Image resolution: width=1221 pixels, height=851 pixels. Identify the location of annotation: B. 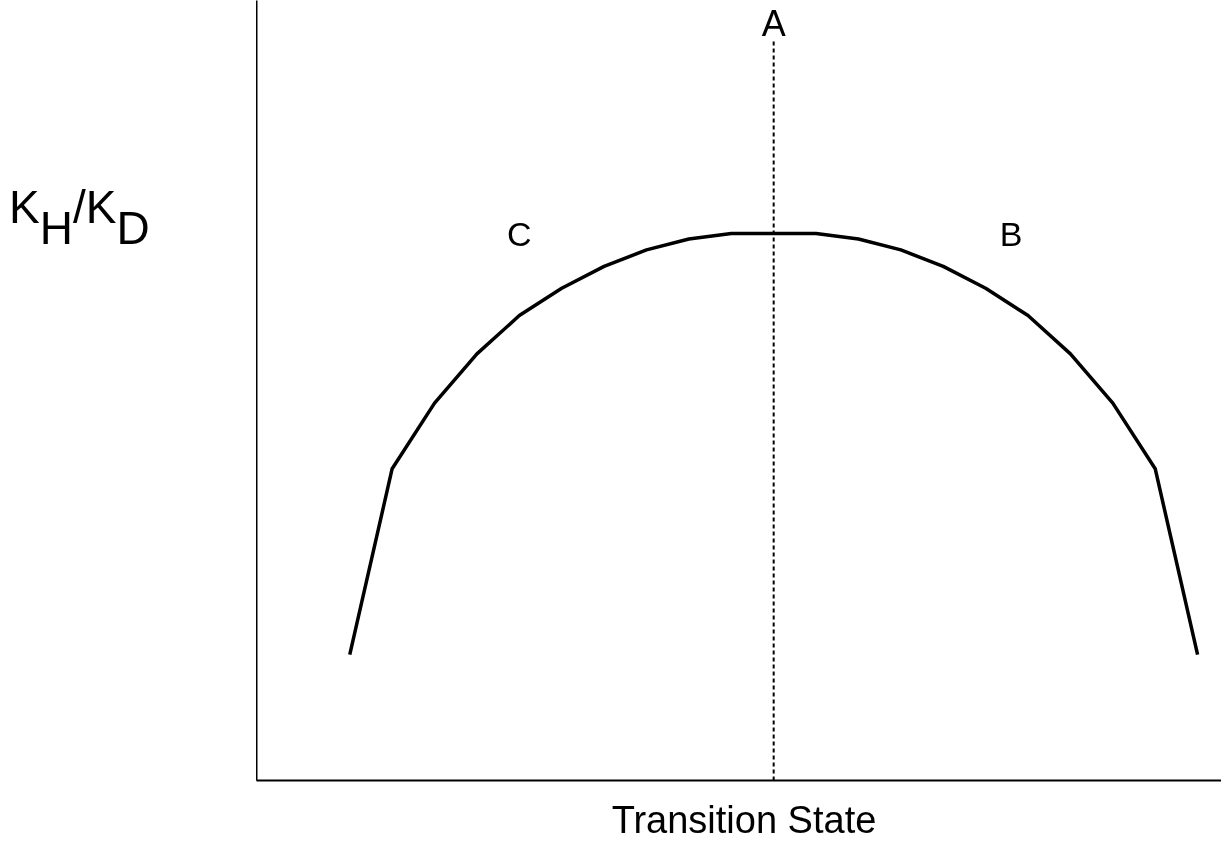
(1011, 233).